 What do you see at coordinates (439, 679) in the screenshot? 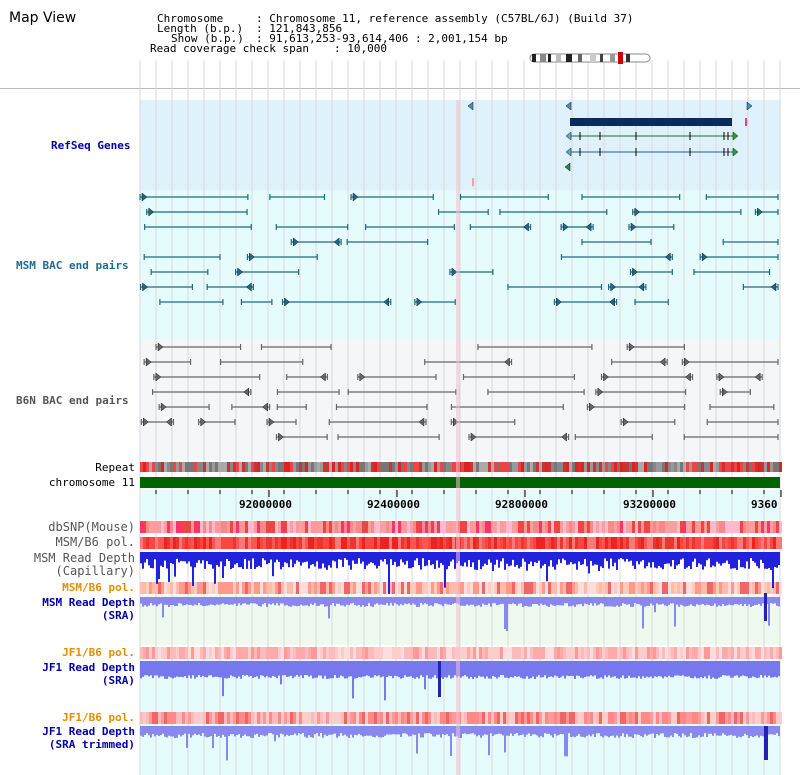
I see `depth-spike` at bounding box center [439, 679].